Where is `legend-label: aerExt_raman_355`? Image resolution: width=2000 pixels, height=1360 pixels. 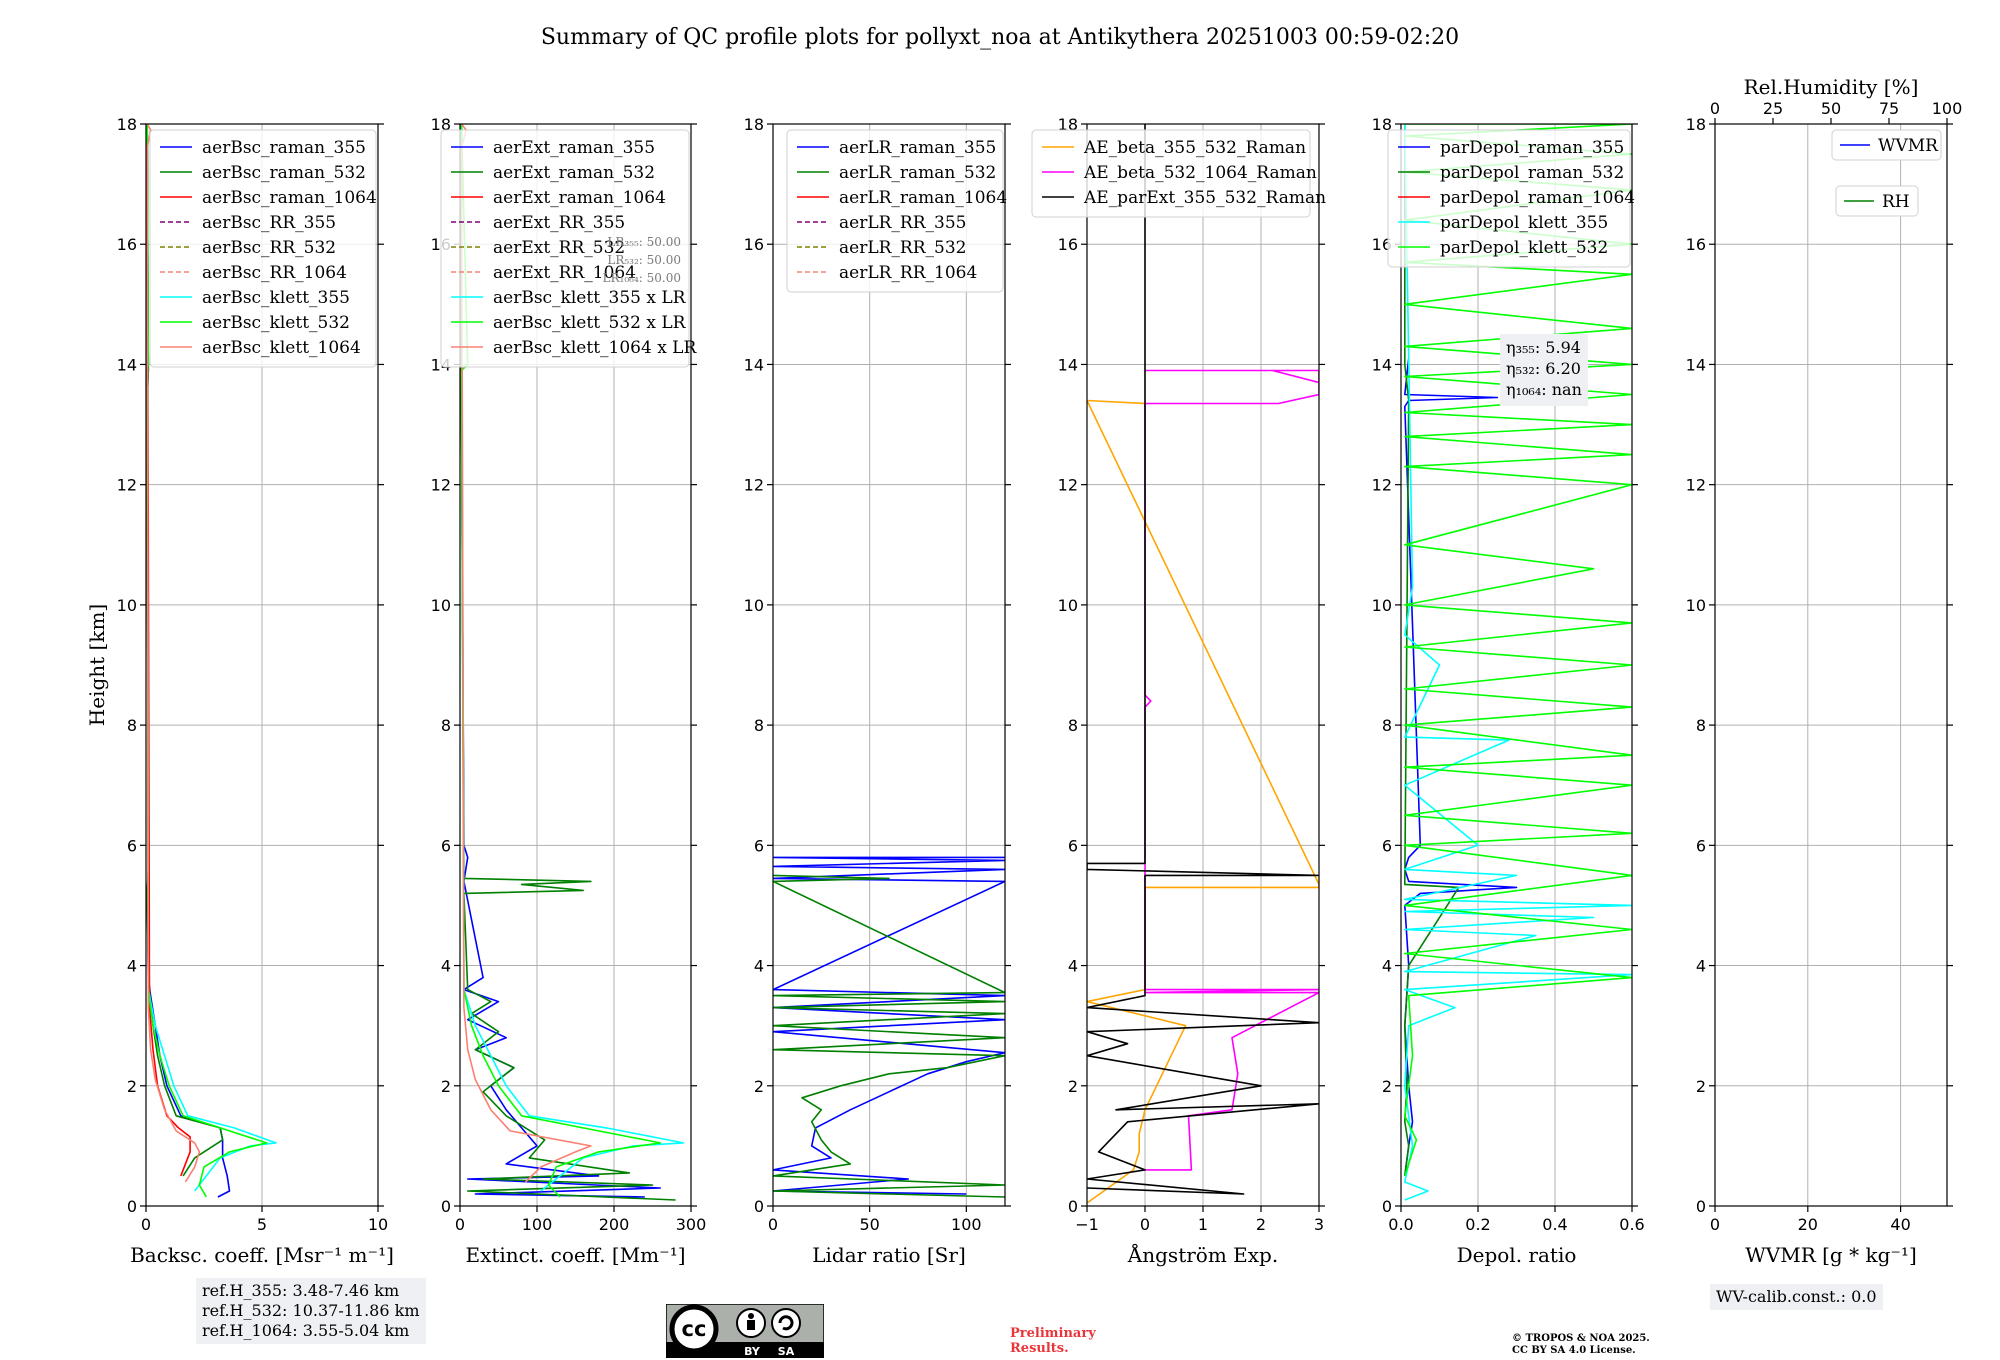
legend-label: aerExt_raman_355 is located at coordinates (574, 148).